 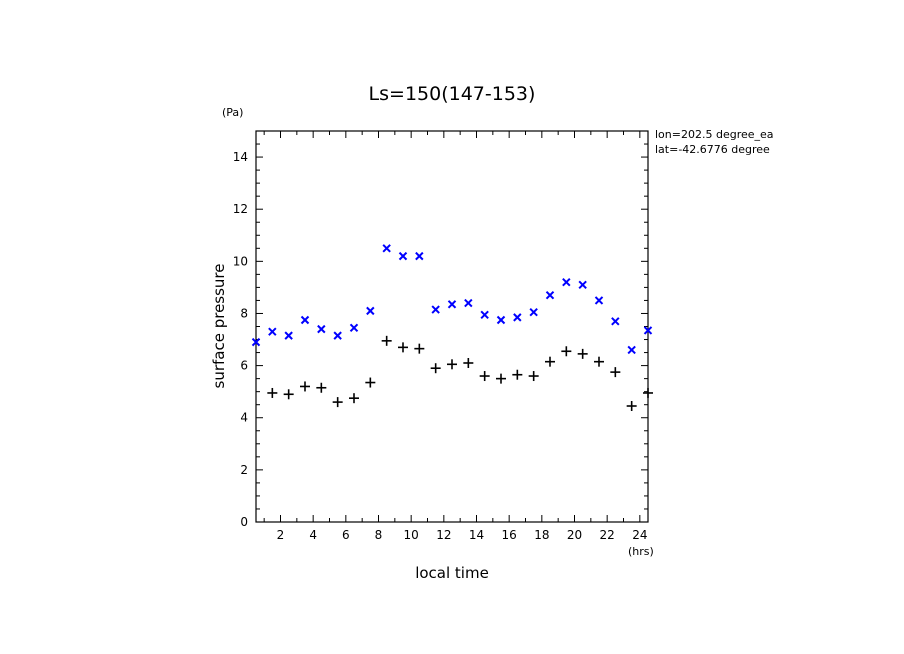 What do you see at coordinates (452, 573) in the screenshot?
I see `x-axis-label: local time` at bounding box center [452, 573].